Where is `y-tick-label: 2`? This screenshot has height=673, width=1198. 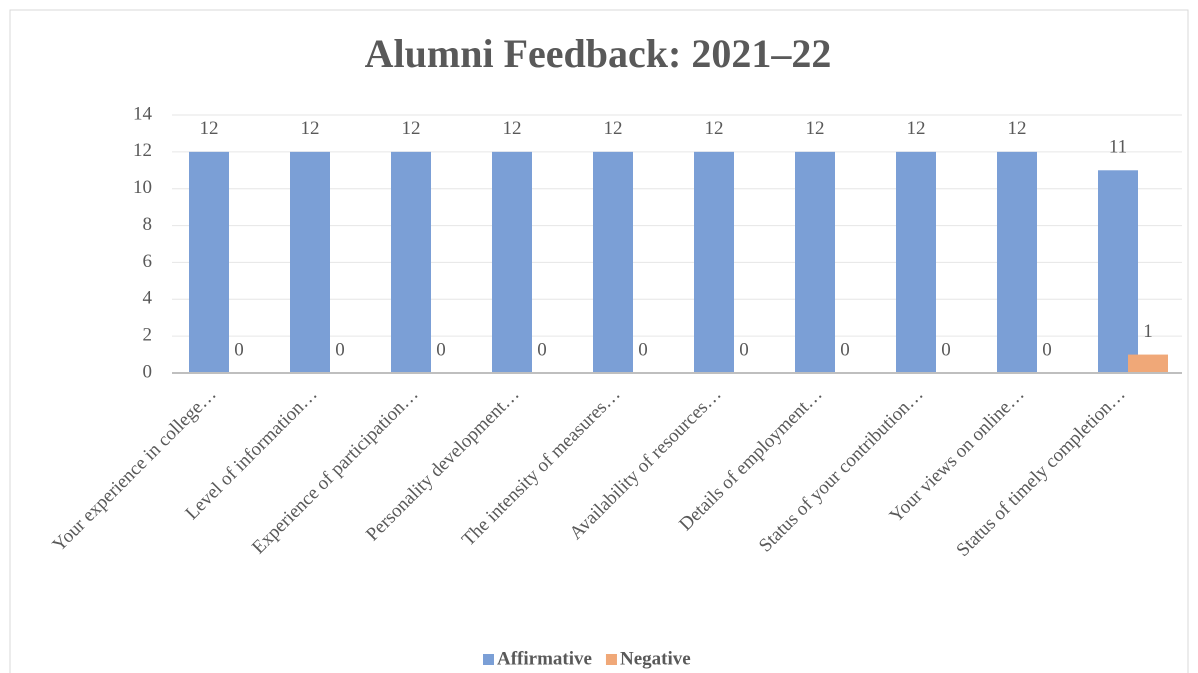 y-tick-label: 2 is located at coordinates (148, 335).